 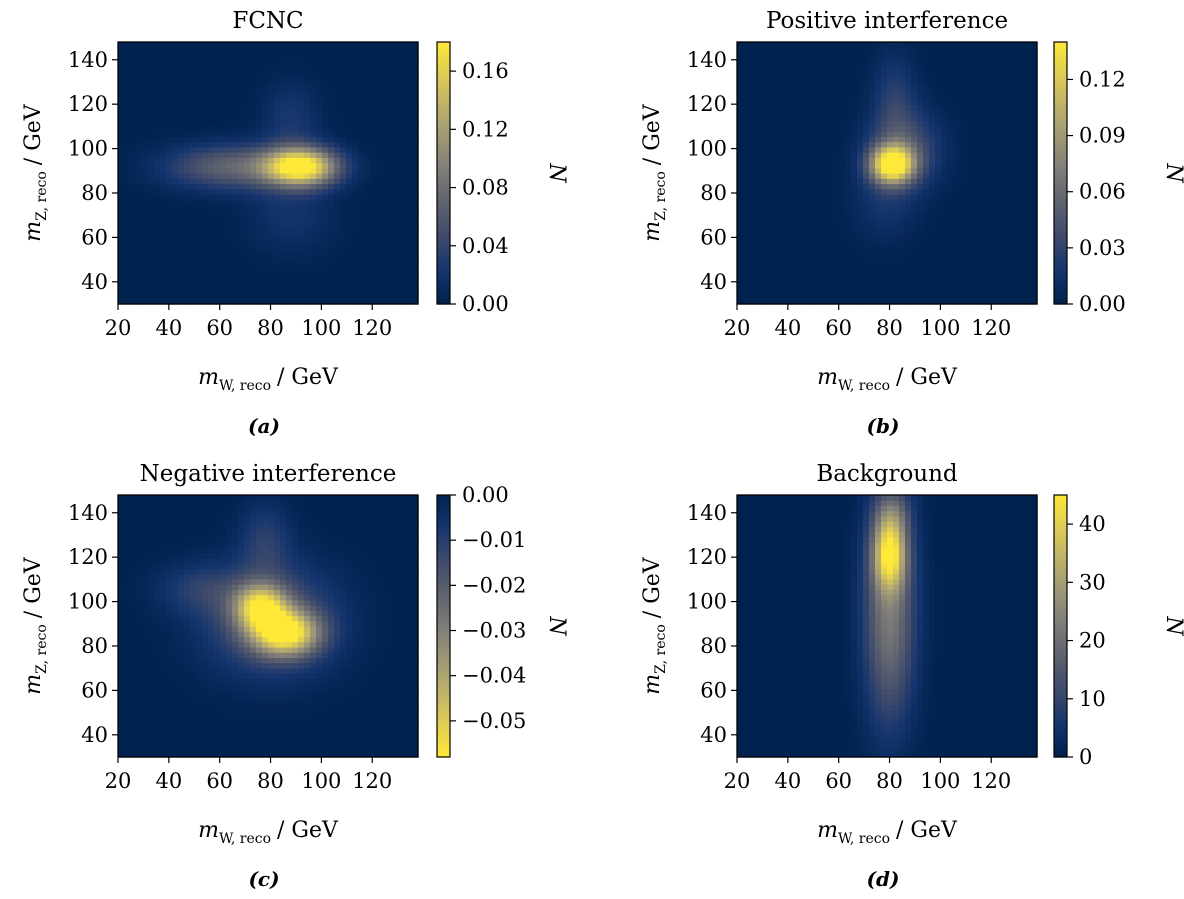 I want to click on colorbar-label: N, so click(x=556, y=172).